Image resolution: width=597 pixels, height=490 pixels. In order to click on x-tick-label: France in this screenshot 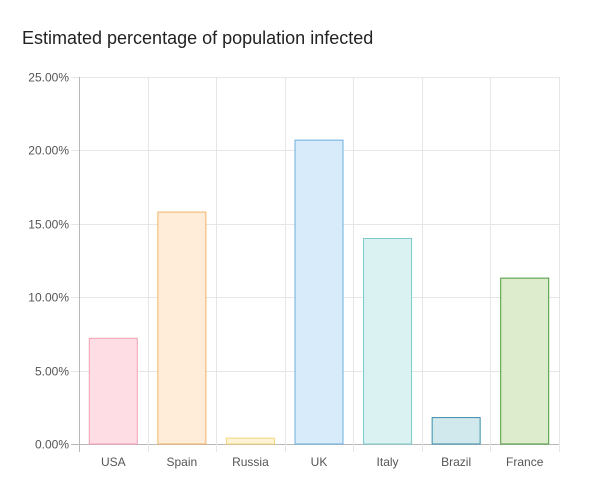, I will do `click(525, 462)`.